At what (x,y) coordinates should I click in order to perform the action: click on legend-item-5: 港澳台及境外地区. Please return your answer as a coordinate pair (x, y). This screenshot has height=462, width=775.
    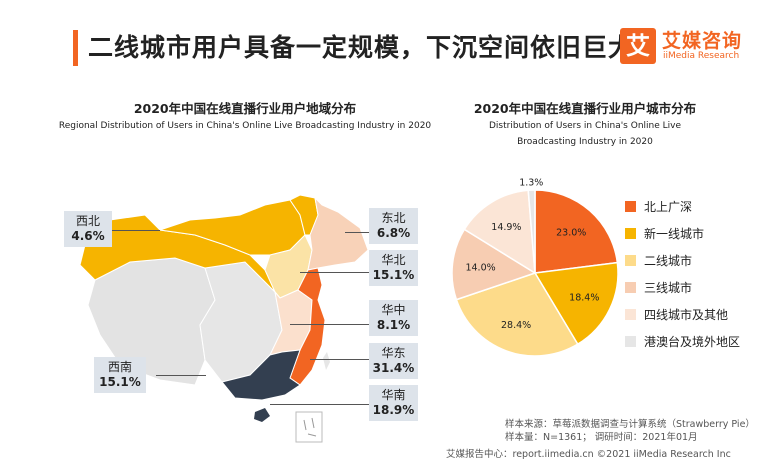
    Looking at the image, I should click on (682, 341).